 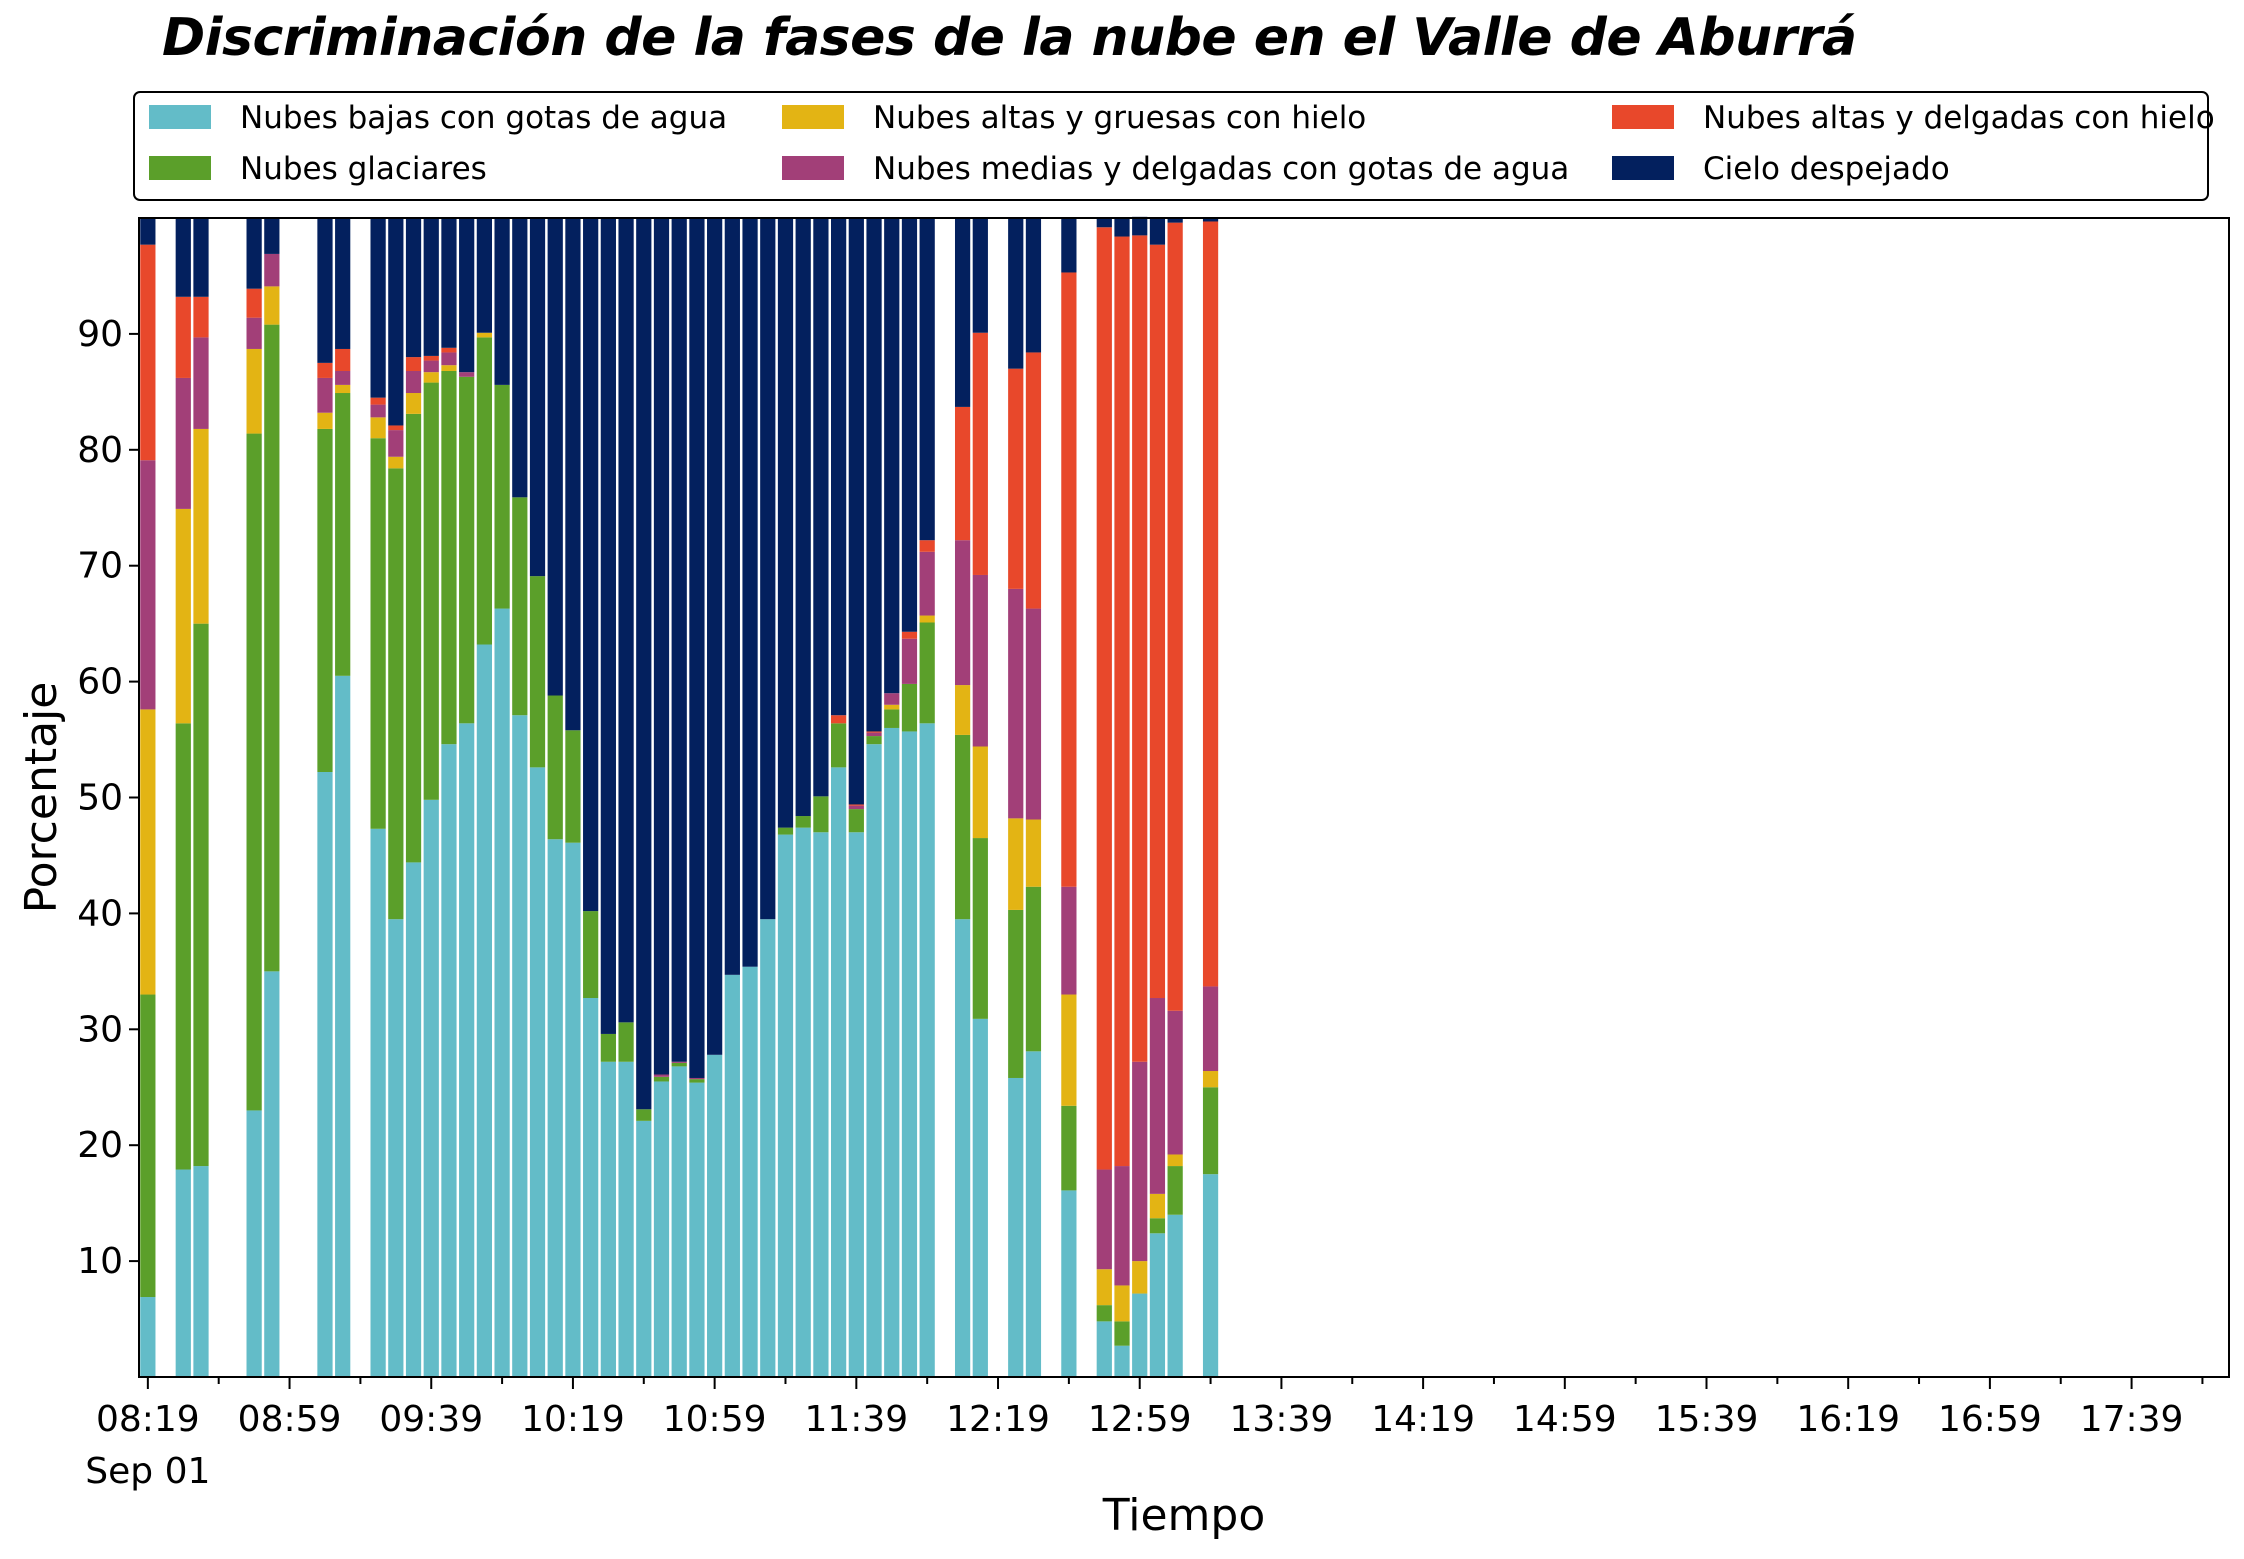 I want to click on bar-segment-1209-s3, so click(x=962, y=613).